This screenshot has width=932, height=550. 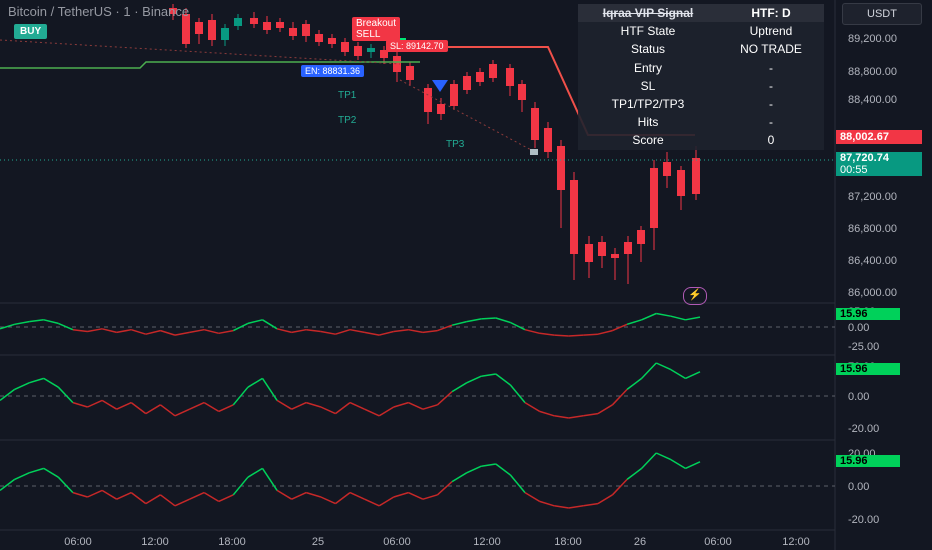 What do you see at coordinates (695, 296) in the screenshot?
I see `lightning-icon: ⚡` at bounding box center [695, 296].